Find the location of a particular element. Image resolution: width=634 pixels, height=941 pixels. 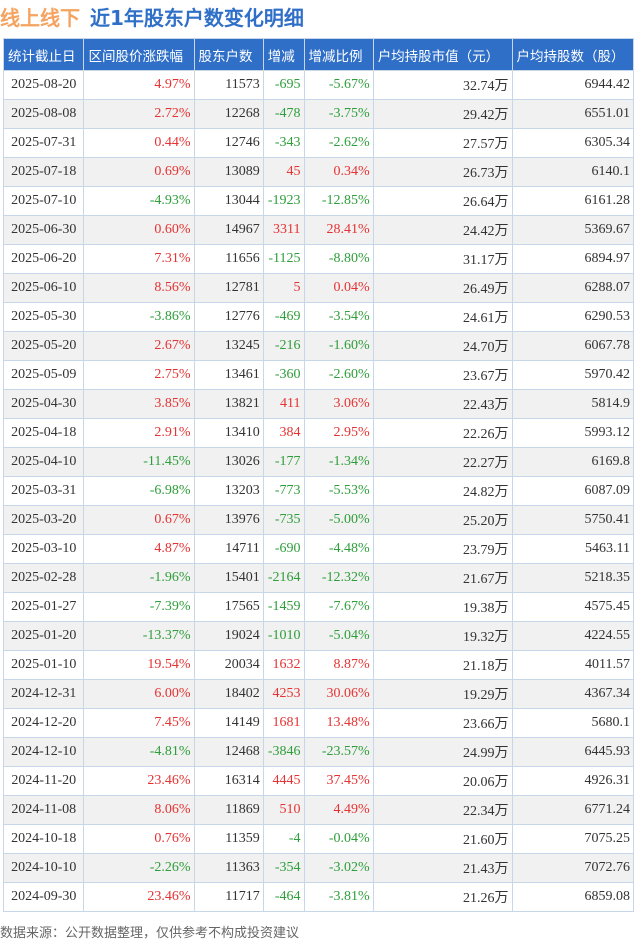

cell-holders: 13026 is located at coordinates (228, 462).